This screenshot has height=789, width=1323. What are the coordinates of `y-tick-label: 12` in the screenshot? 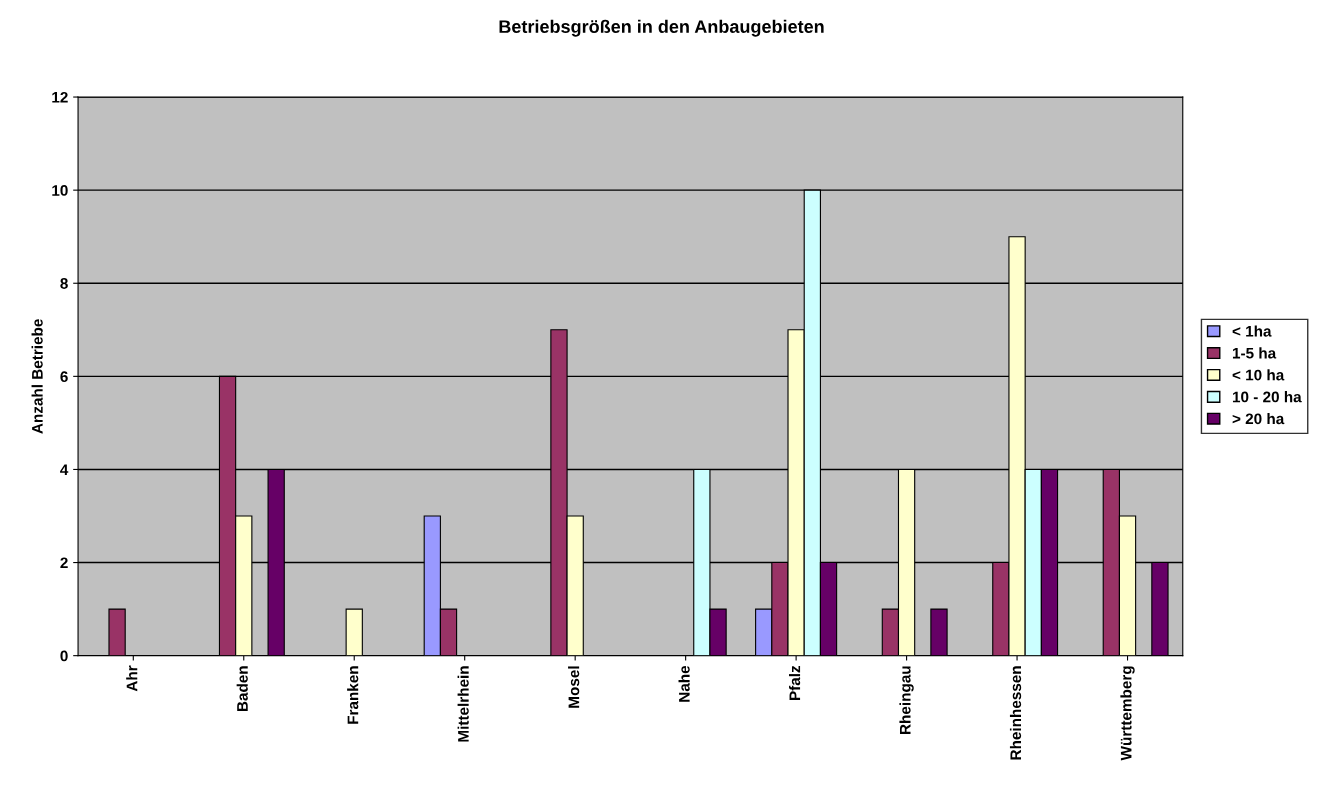 It's located at (60, 97).